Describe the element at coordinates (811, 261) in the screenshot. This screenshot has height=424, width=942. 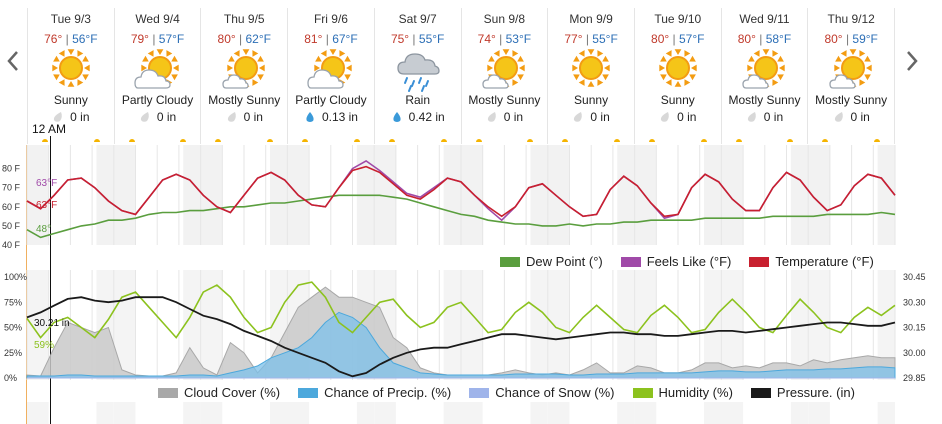
I see `legend-item: Temperature (°F)` at that location.